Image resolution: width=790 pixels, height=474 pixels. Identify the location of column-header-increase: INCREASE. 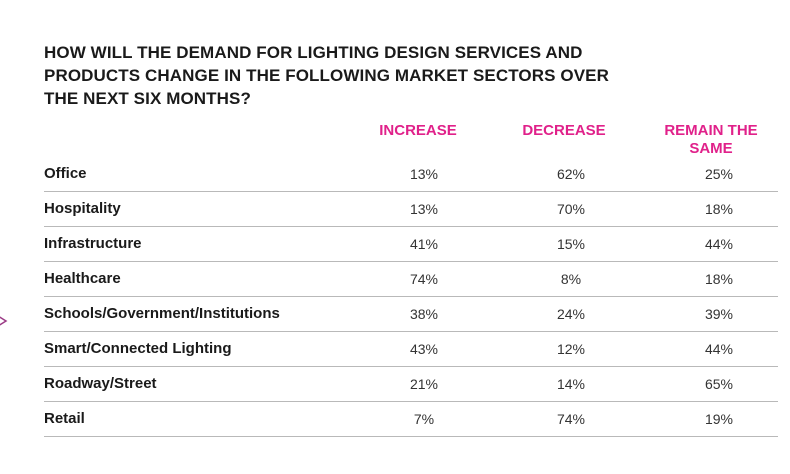
(418, 131).